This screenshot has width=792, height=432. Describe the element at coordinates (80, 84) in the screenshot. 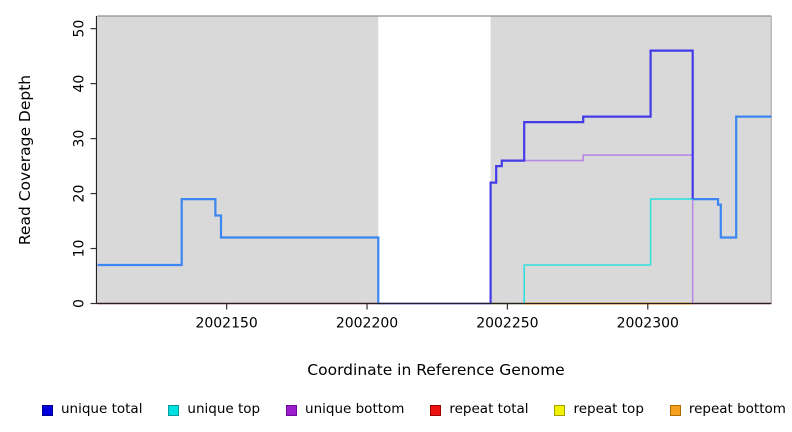

I see `y-tick-label: 40` at that location.